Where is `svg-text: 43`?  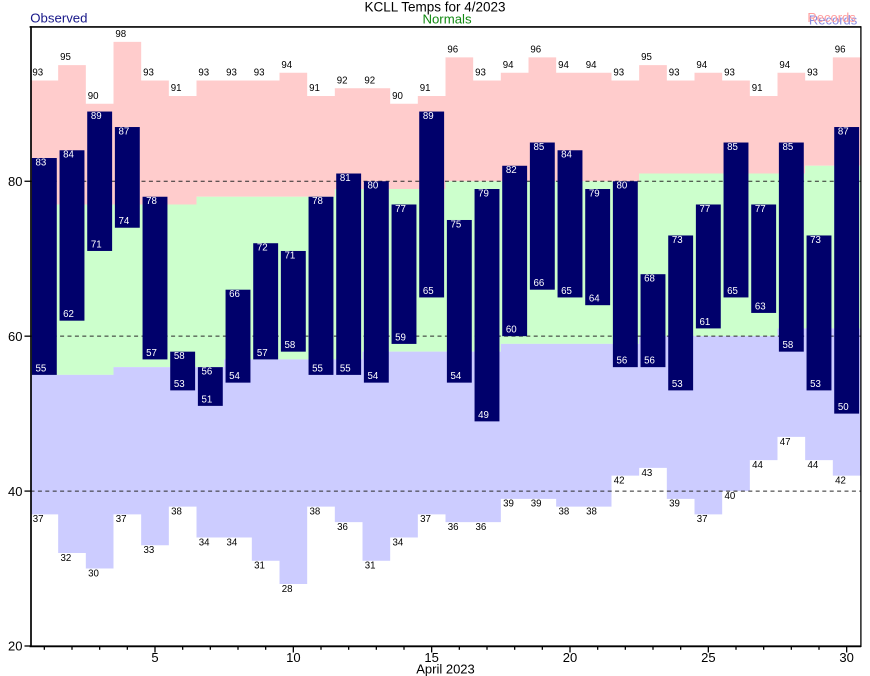
svg-text: 43 is located at coordinates (646, 473).